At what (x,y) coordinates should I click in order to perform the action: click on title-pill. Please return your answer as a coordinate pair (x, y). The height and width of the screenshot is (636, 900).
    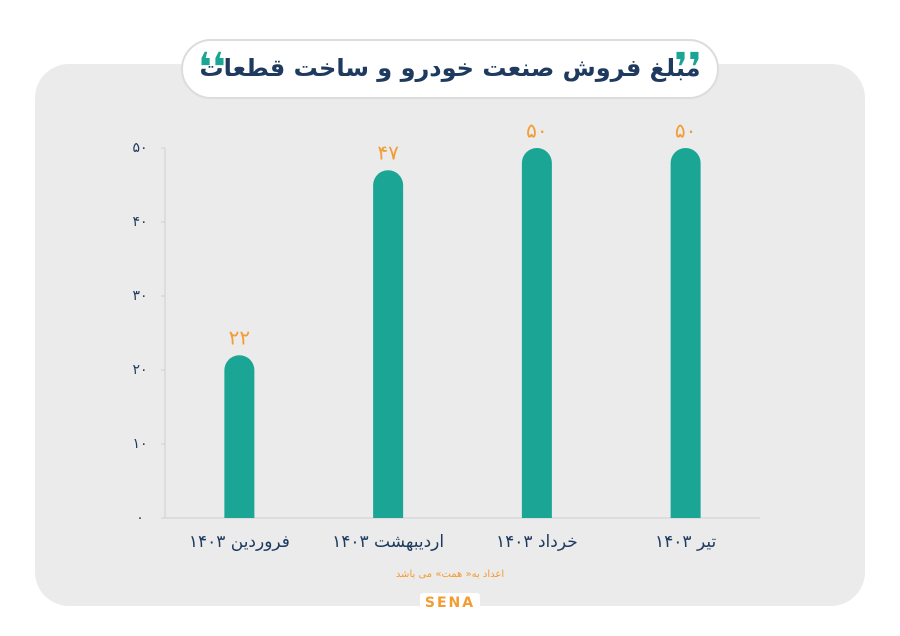
    Looking at the image, I should click on (450, 69).